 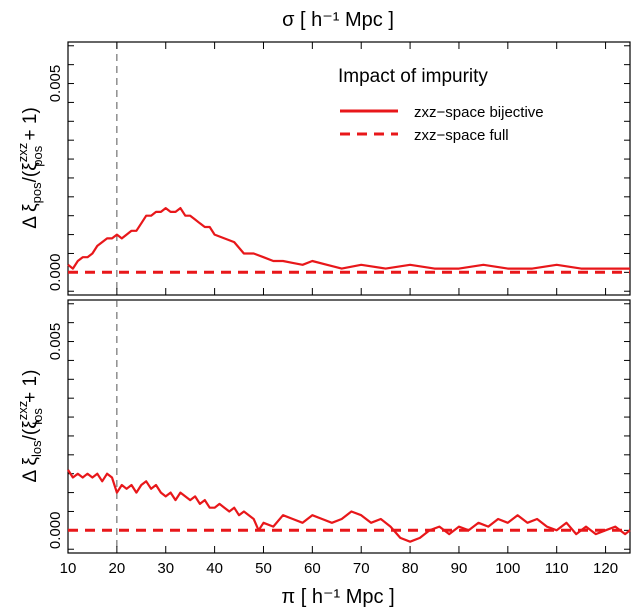 What do you see at coordinates (557, 568) in the screenshot?
I see `bottom-x-tick-label: 110` at bounding box center [557, 568].